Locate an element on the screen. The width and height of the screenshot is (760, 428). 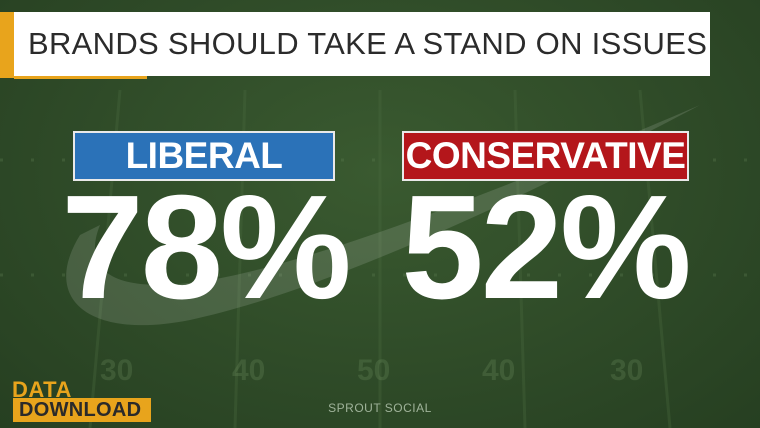
liberal-label-box: LIBERAL is located at coordinates (204, 156).